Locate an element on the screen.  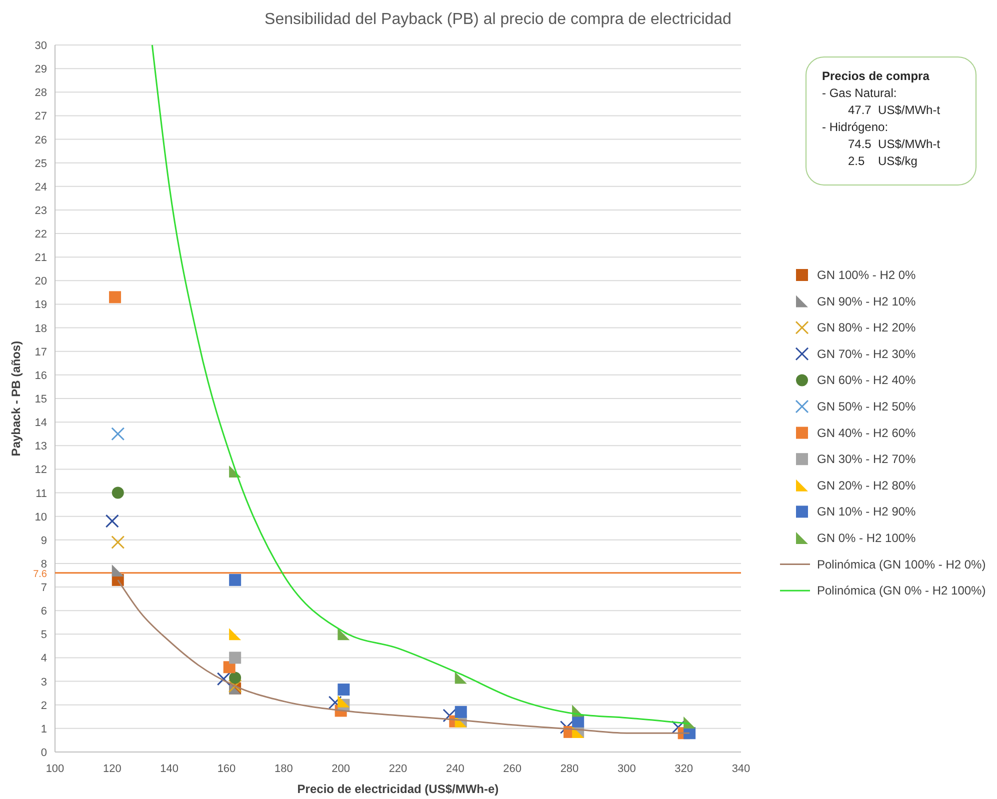
y-tick-label: 3 is located at coordinates (43, 682).